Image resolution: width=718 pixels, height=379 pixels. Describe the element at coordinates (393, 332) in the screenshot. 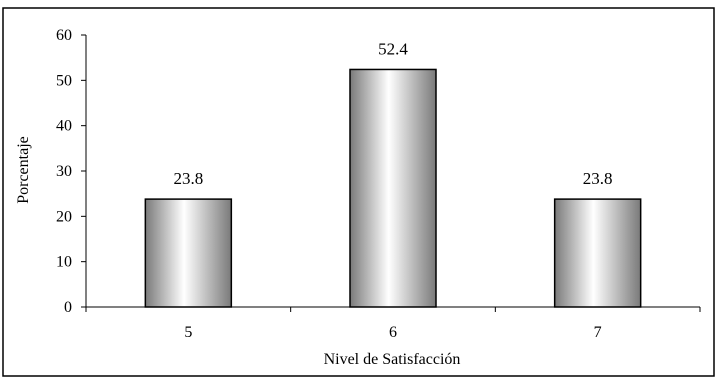

I see `x-tick-label-6: 6` at that location.